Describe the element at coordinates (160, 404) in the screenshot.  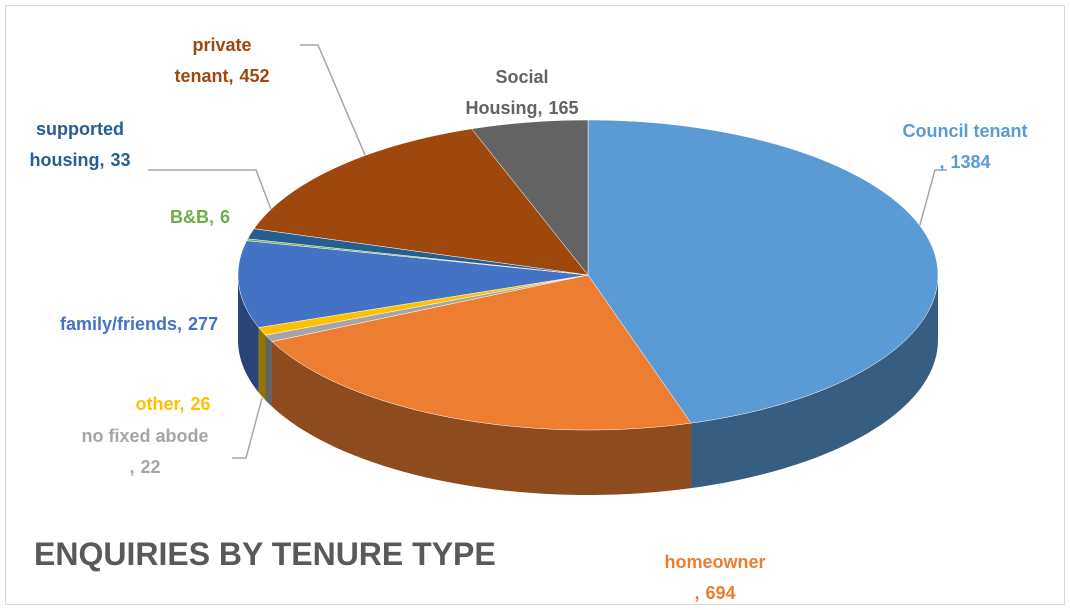
I see `label-category: other,` at that location.